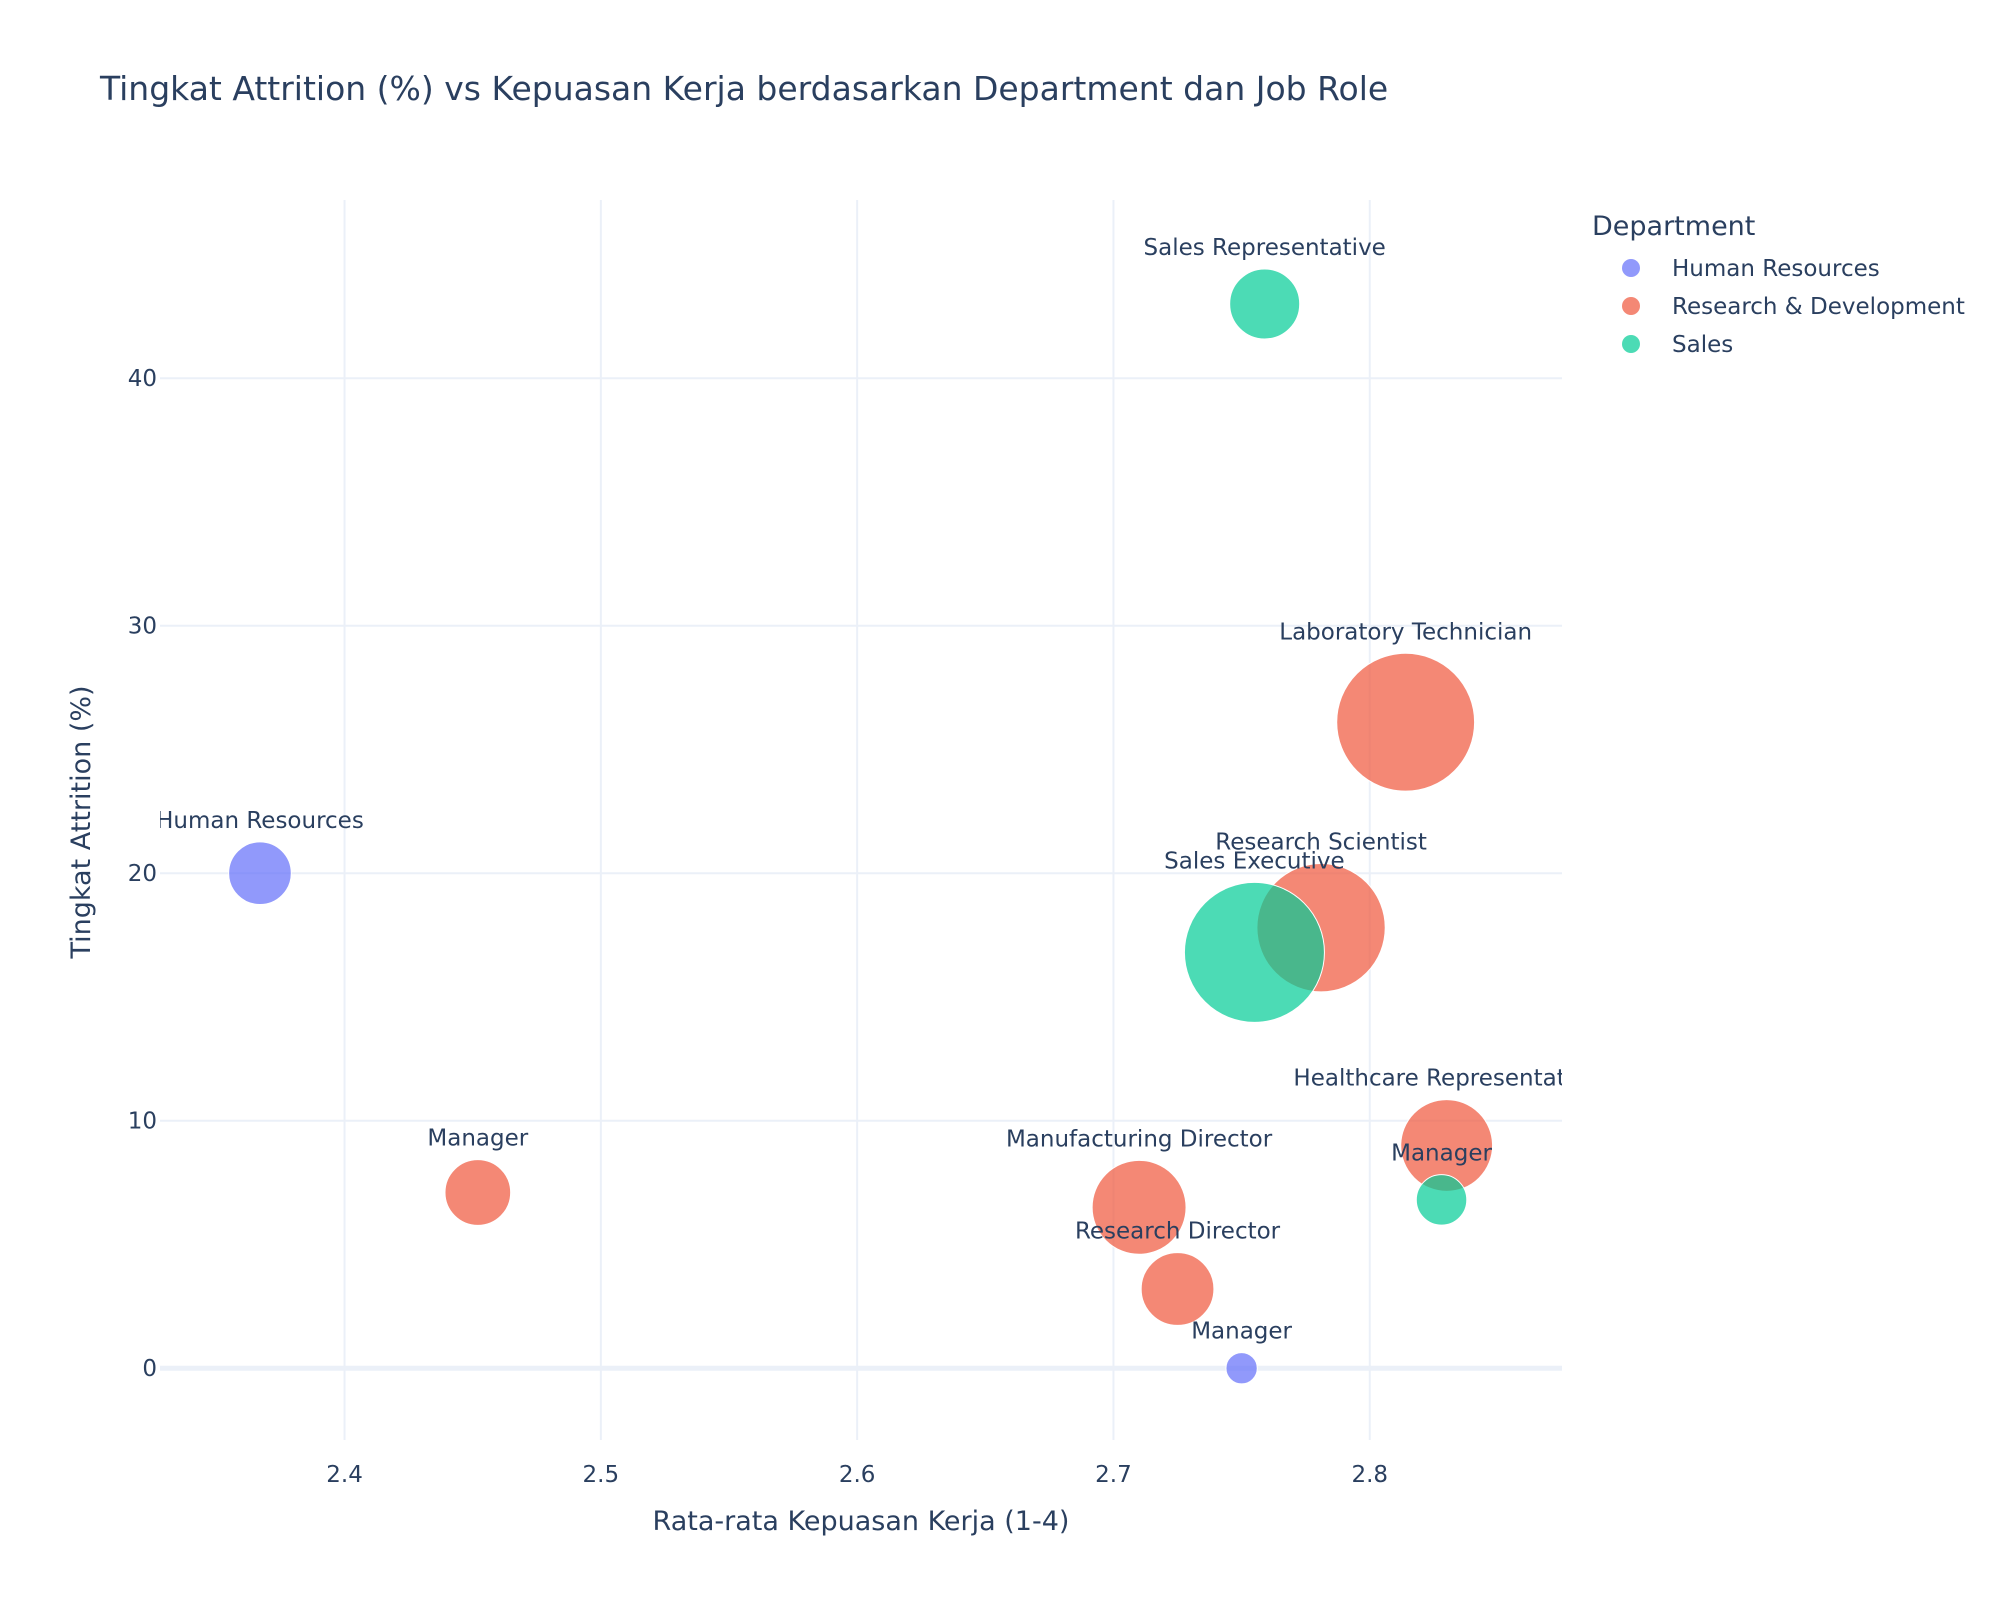  What do you see at coordinates (142, 379) in the screenshot?
I see `y-tick-label: 40` at bounding box center [142, 379].